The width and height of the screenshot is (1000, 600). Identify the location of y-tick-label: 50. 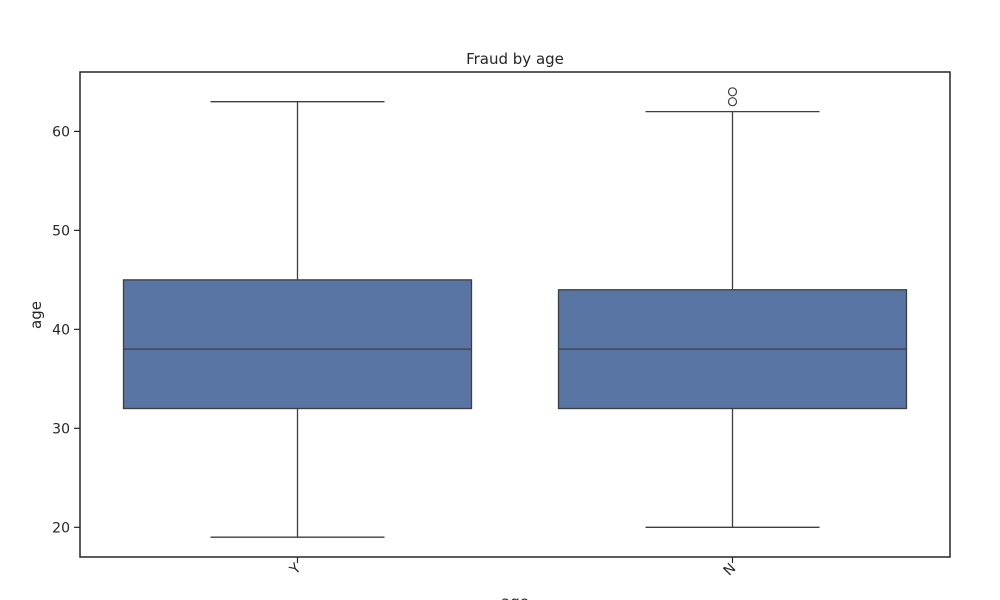
(61, 231).